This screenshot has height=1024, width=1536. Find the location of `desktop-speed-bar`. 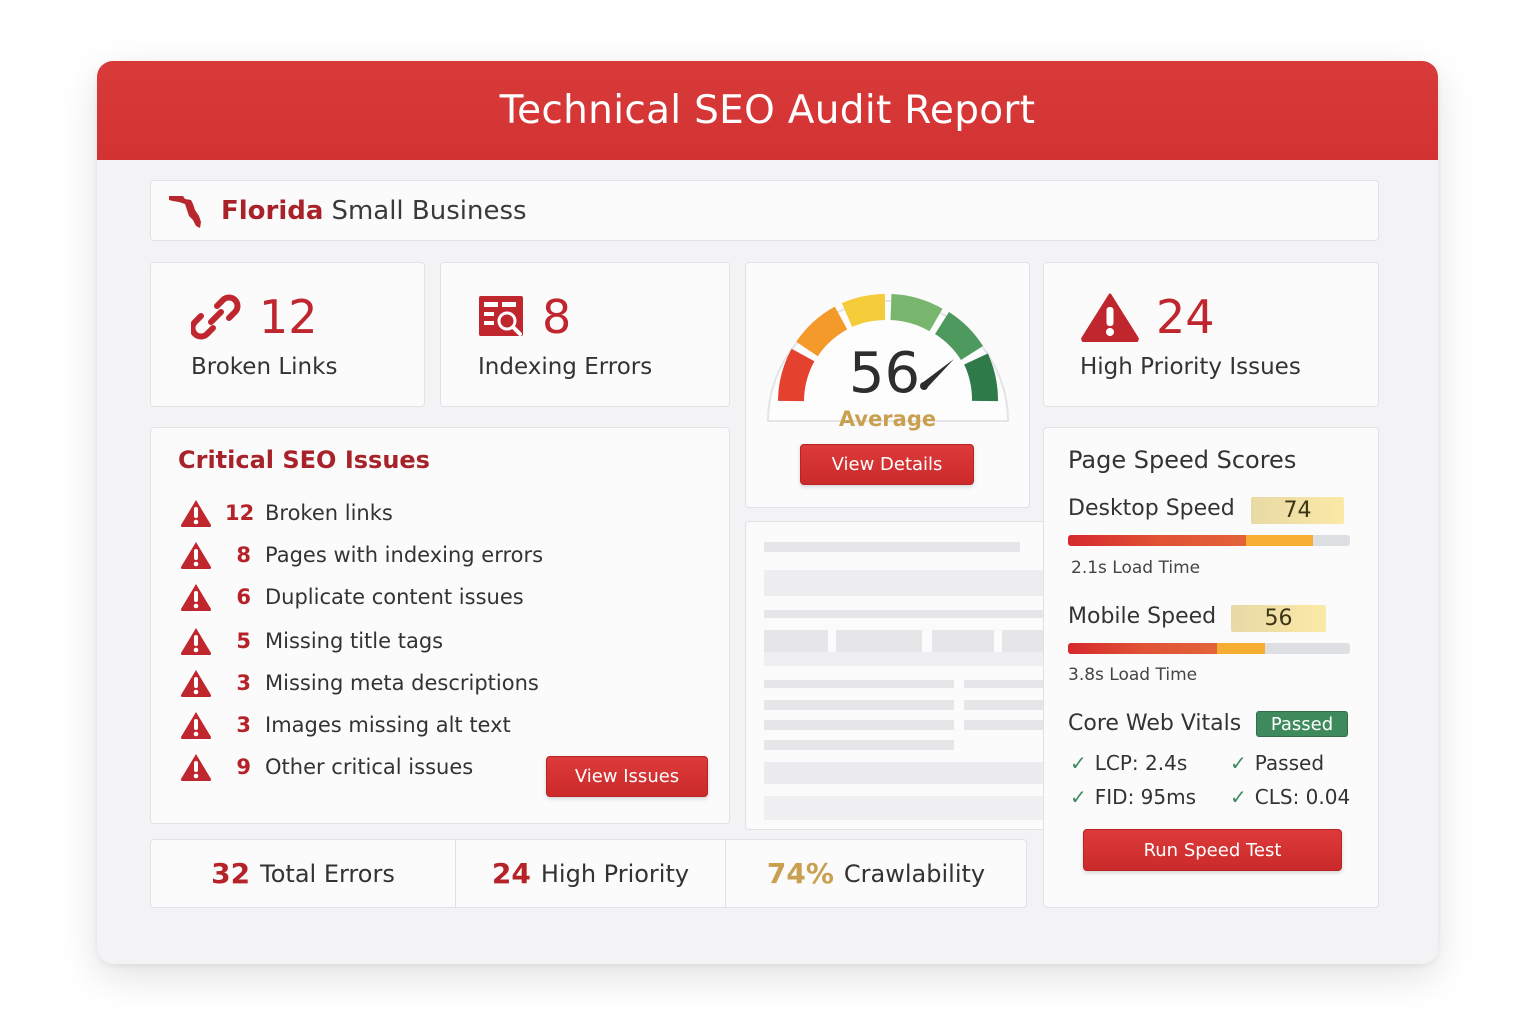

desktop-speed-bar is located at coordinates (1209, 540).